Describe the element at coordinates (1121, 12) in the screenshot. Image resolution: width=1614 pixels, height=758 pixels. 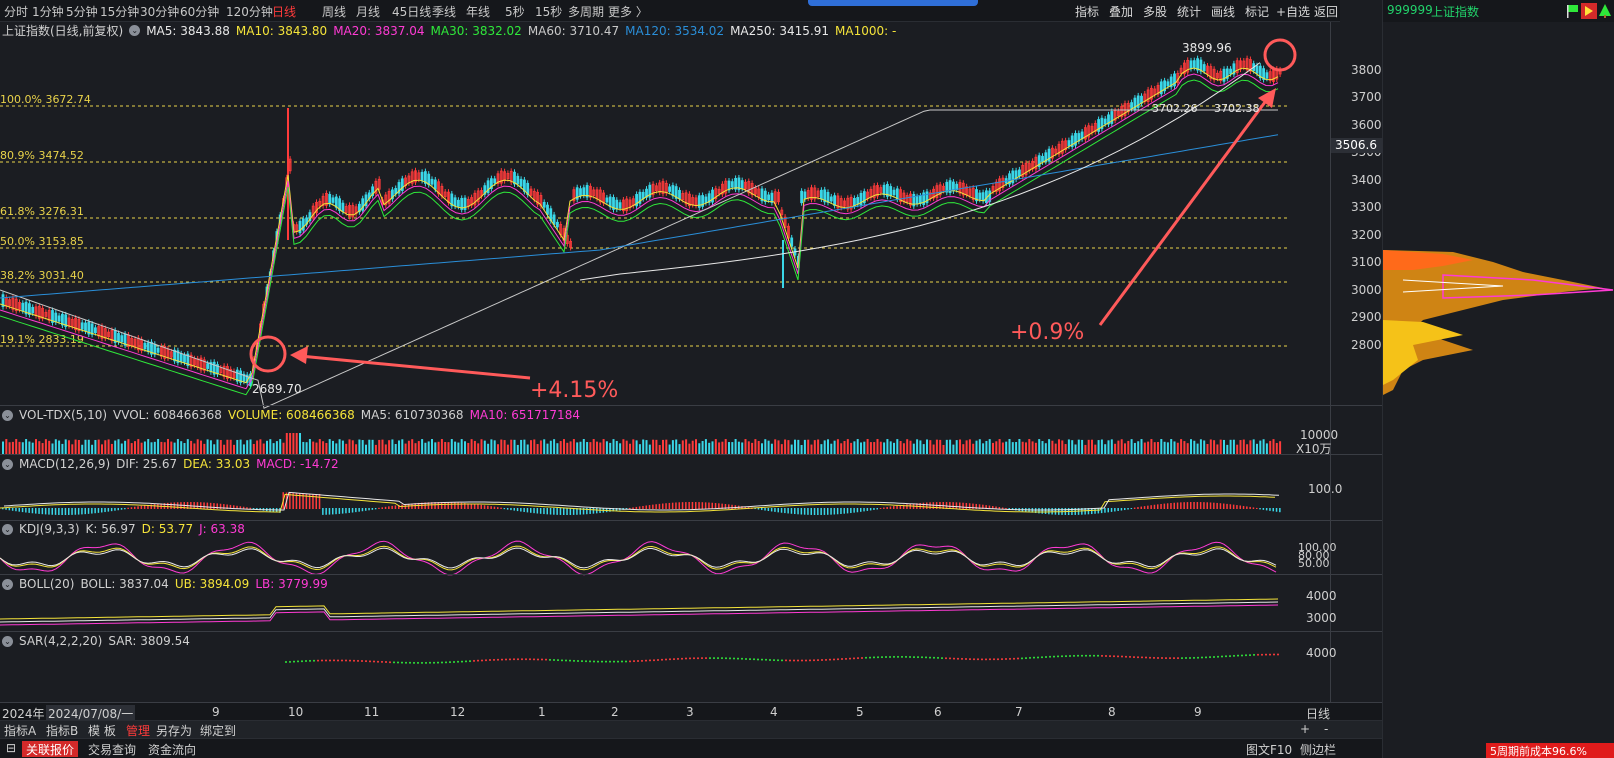
I see `tool-button: 叠加` at that location.